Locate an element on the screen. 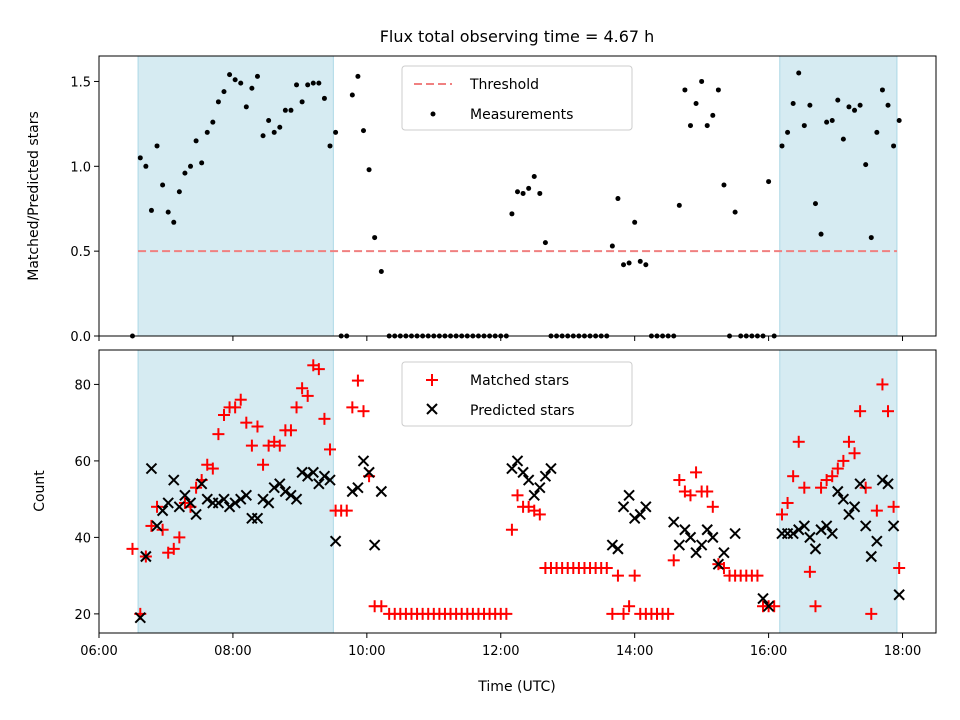 The width and height of the screenshot is (960, 720). top-y-axis-label: Matched/Predicted stars is located at coordinates (34, 196).